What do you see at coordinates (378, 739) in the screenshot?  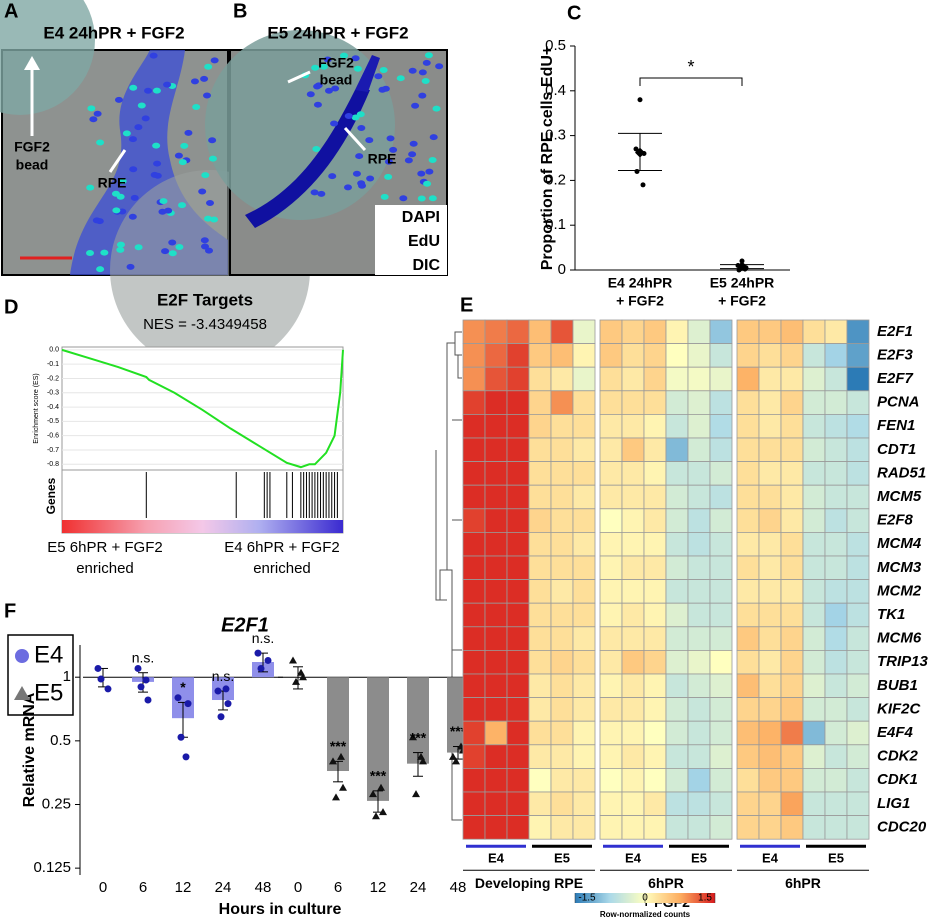 I see `bar` at bounding box center [378, 739].